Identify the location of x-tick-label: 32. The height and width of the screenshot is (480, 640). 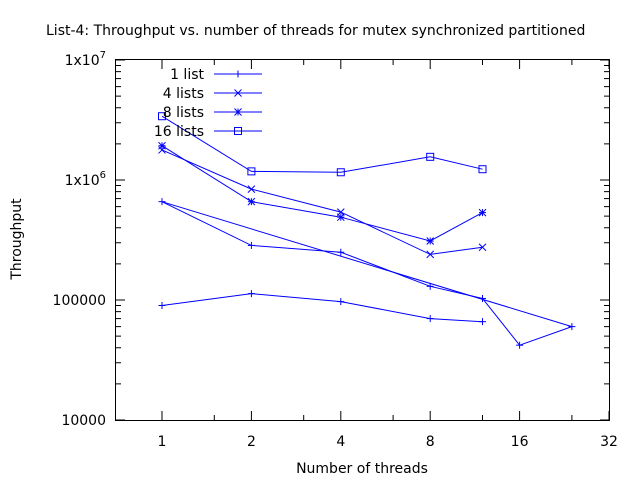
(609, 442).